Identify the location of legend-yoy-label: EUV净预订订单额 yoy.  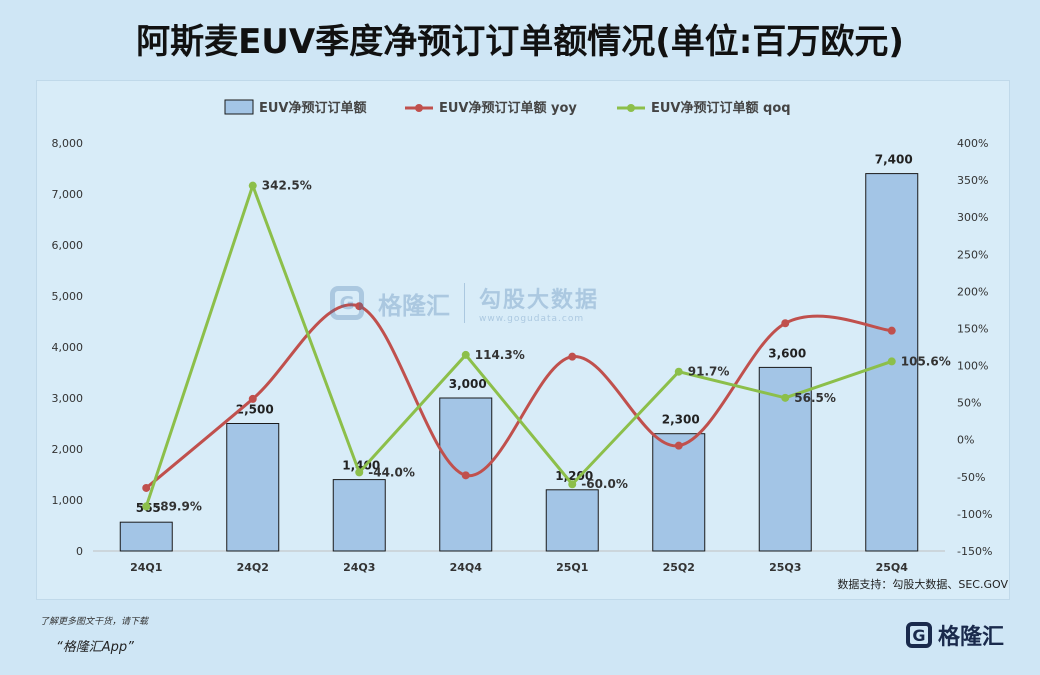
(508, 108).